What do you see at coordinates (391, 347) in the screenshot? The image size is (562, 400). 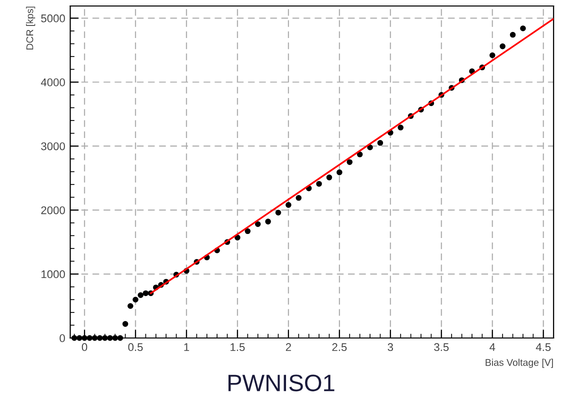 I see `x-tick-label: 3` at bounding box center [391, 347].